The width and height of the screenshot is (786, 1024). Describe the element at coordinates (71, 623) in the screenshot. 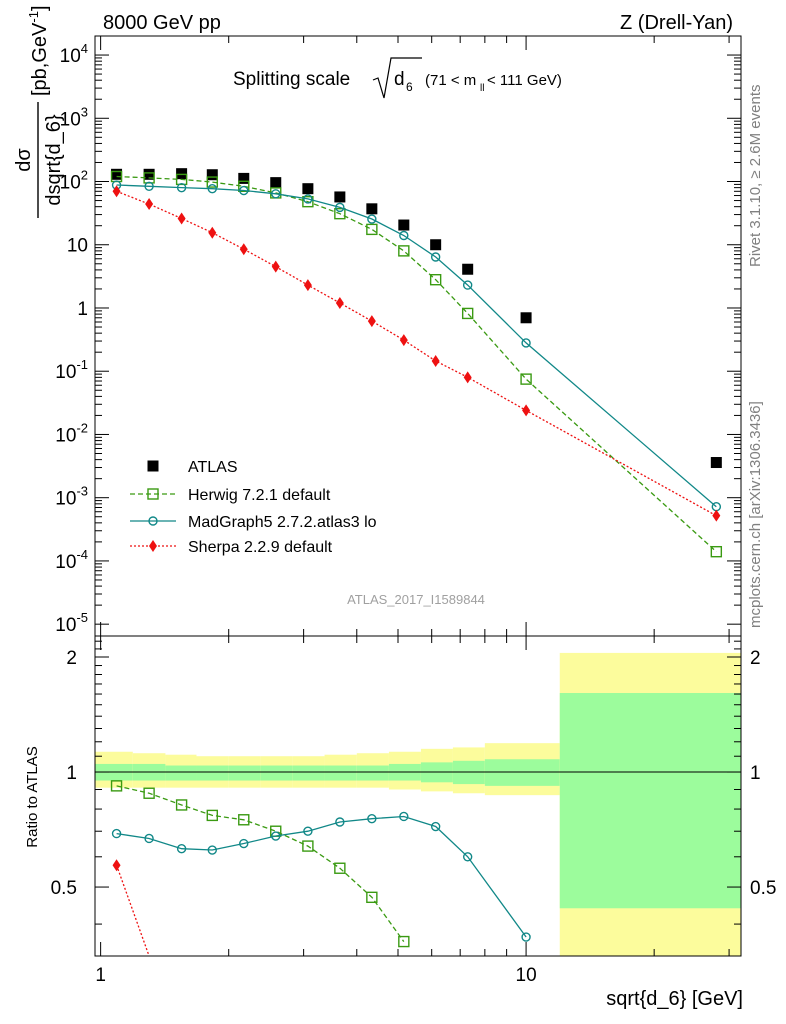

I see `main-ytick-label: 10⁻⁵` at that location.